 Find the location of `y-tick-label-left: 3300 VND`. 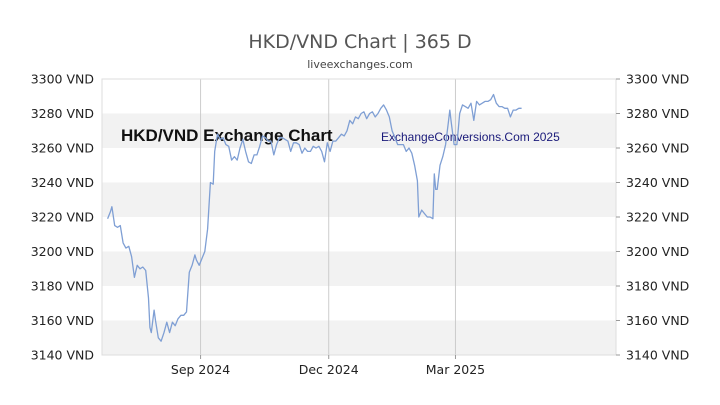

y-tick-label-left: 3300 VND is located at coordinates (62, 79).